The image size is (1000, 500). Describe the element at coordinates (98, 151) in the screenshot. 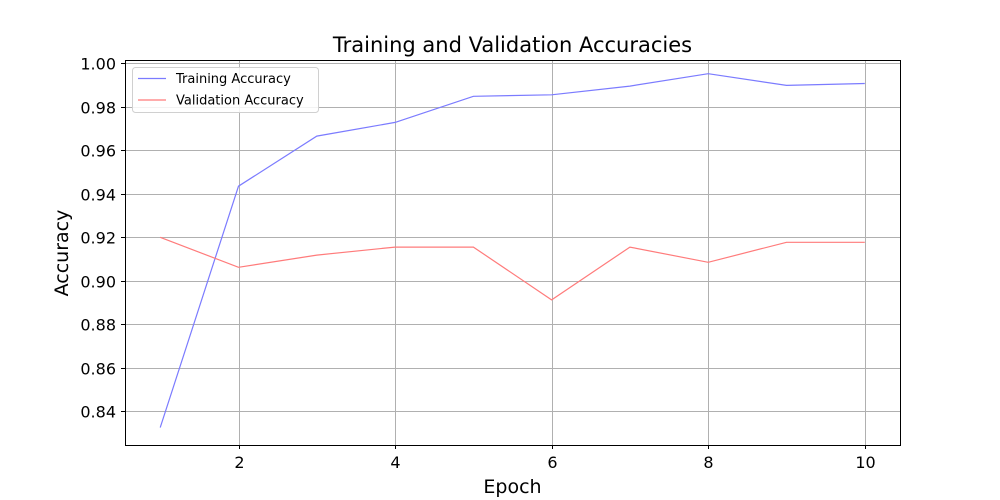

I see `y-tick-label: 0.96` at that location.